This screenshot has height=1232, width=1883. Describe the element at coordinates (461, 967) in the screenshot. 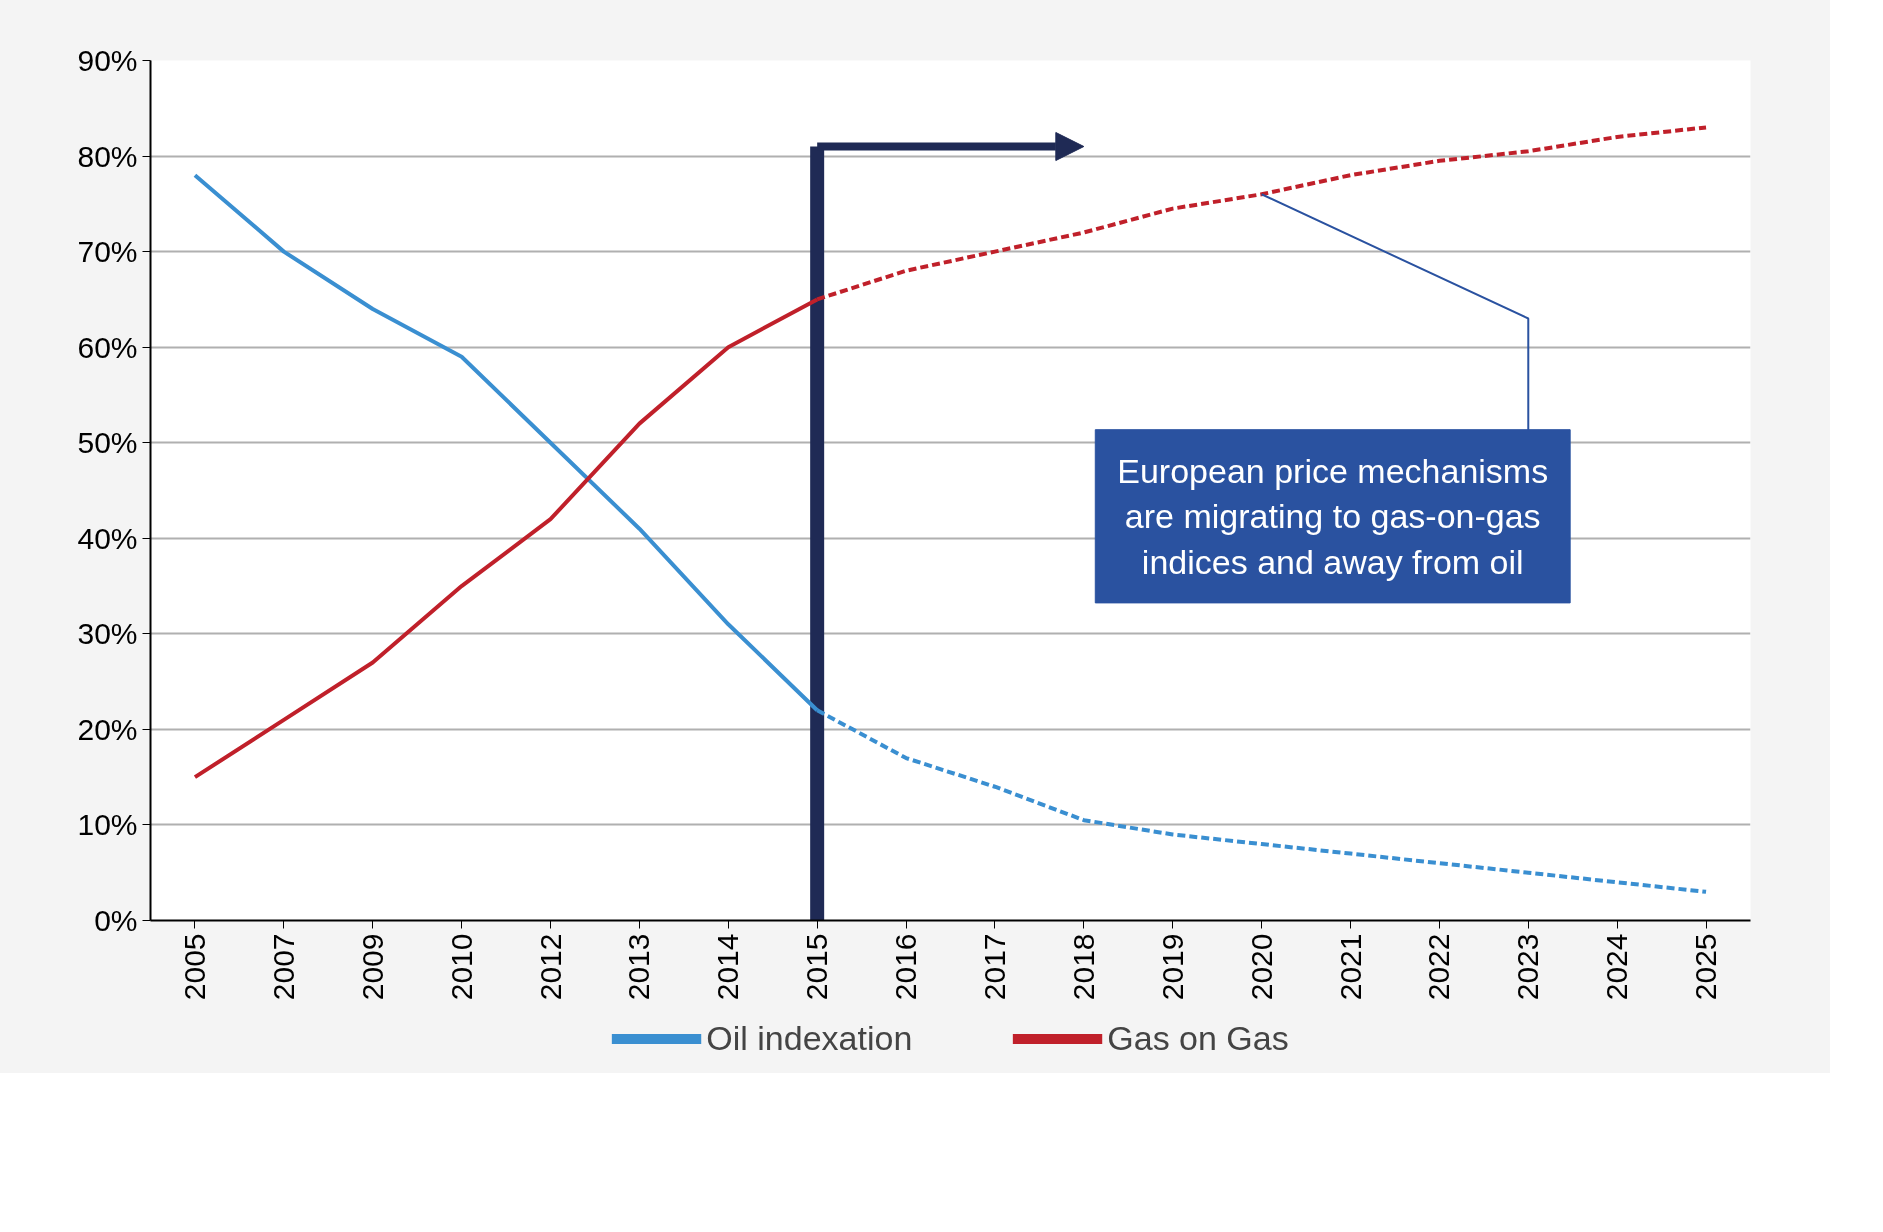

I see `x-tick-label: 2010` at that location.